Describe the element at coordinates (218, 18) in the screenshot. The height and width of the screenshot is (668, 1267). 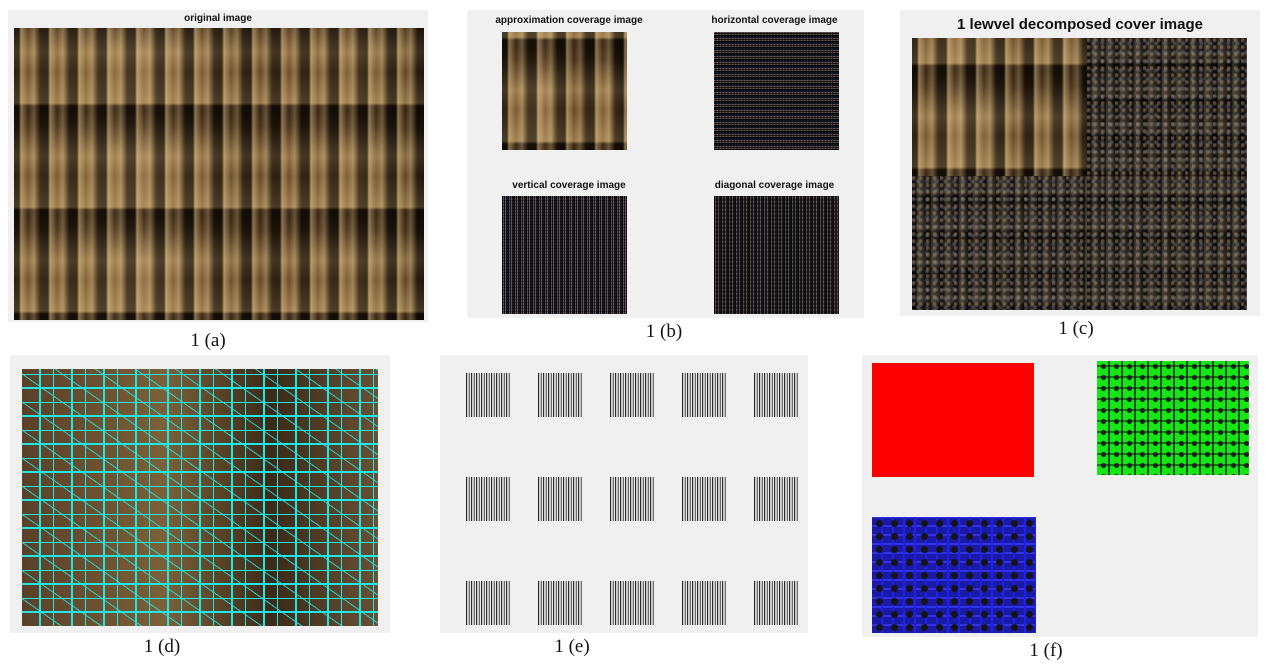
I see `panel-a-title: original image` at that location.